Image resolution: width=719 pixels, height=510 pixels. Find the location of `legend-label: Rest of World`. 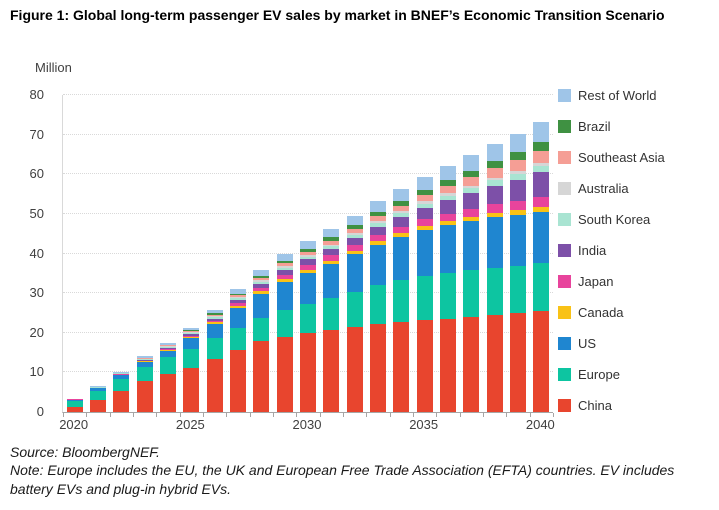

legend-label: Rest of World is located at coordinates (617, 95).